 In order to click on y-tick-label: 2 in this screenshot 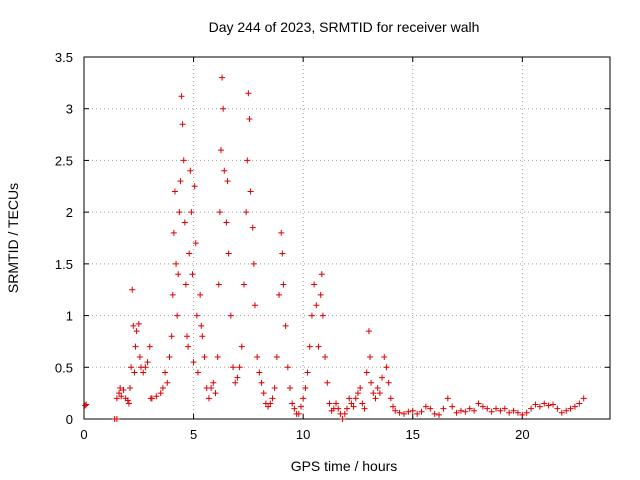, I will do `click(69, 212)`.